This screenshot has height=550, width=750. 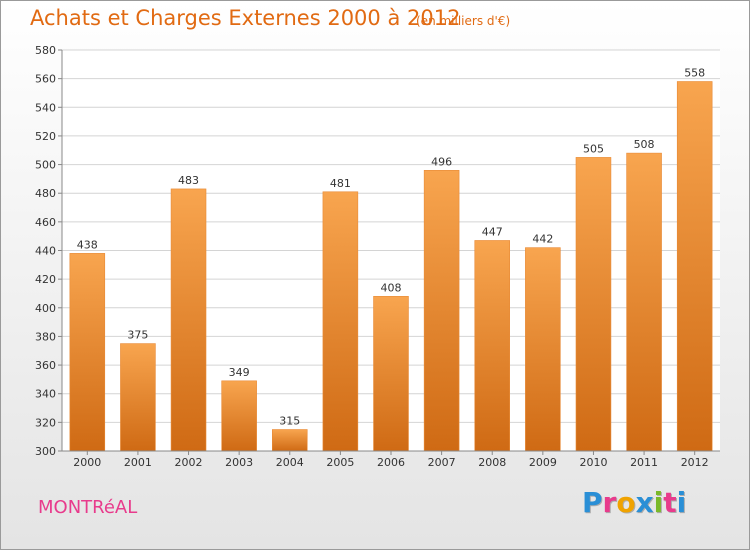 I want to click on bar-value-label: 558, so click(x=694, y=73).